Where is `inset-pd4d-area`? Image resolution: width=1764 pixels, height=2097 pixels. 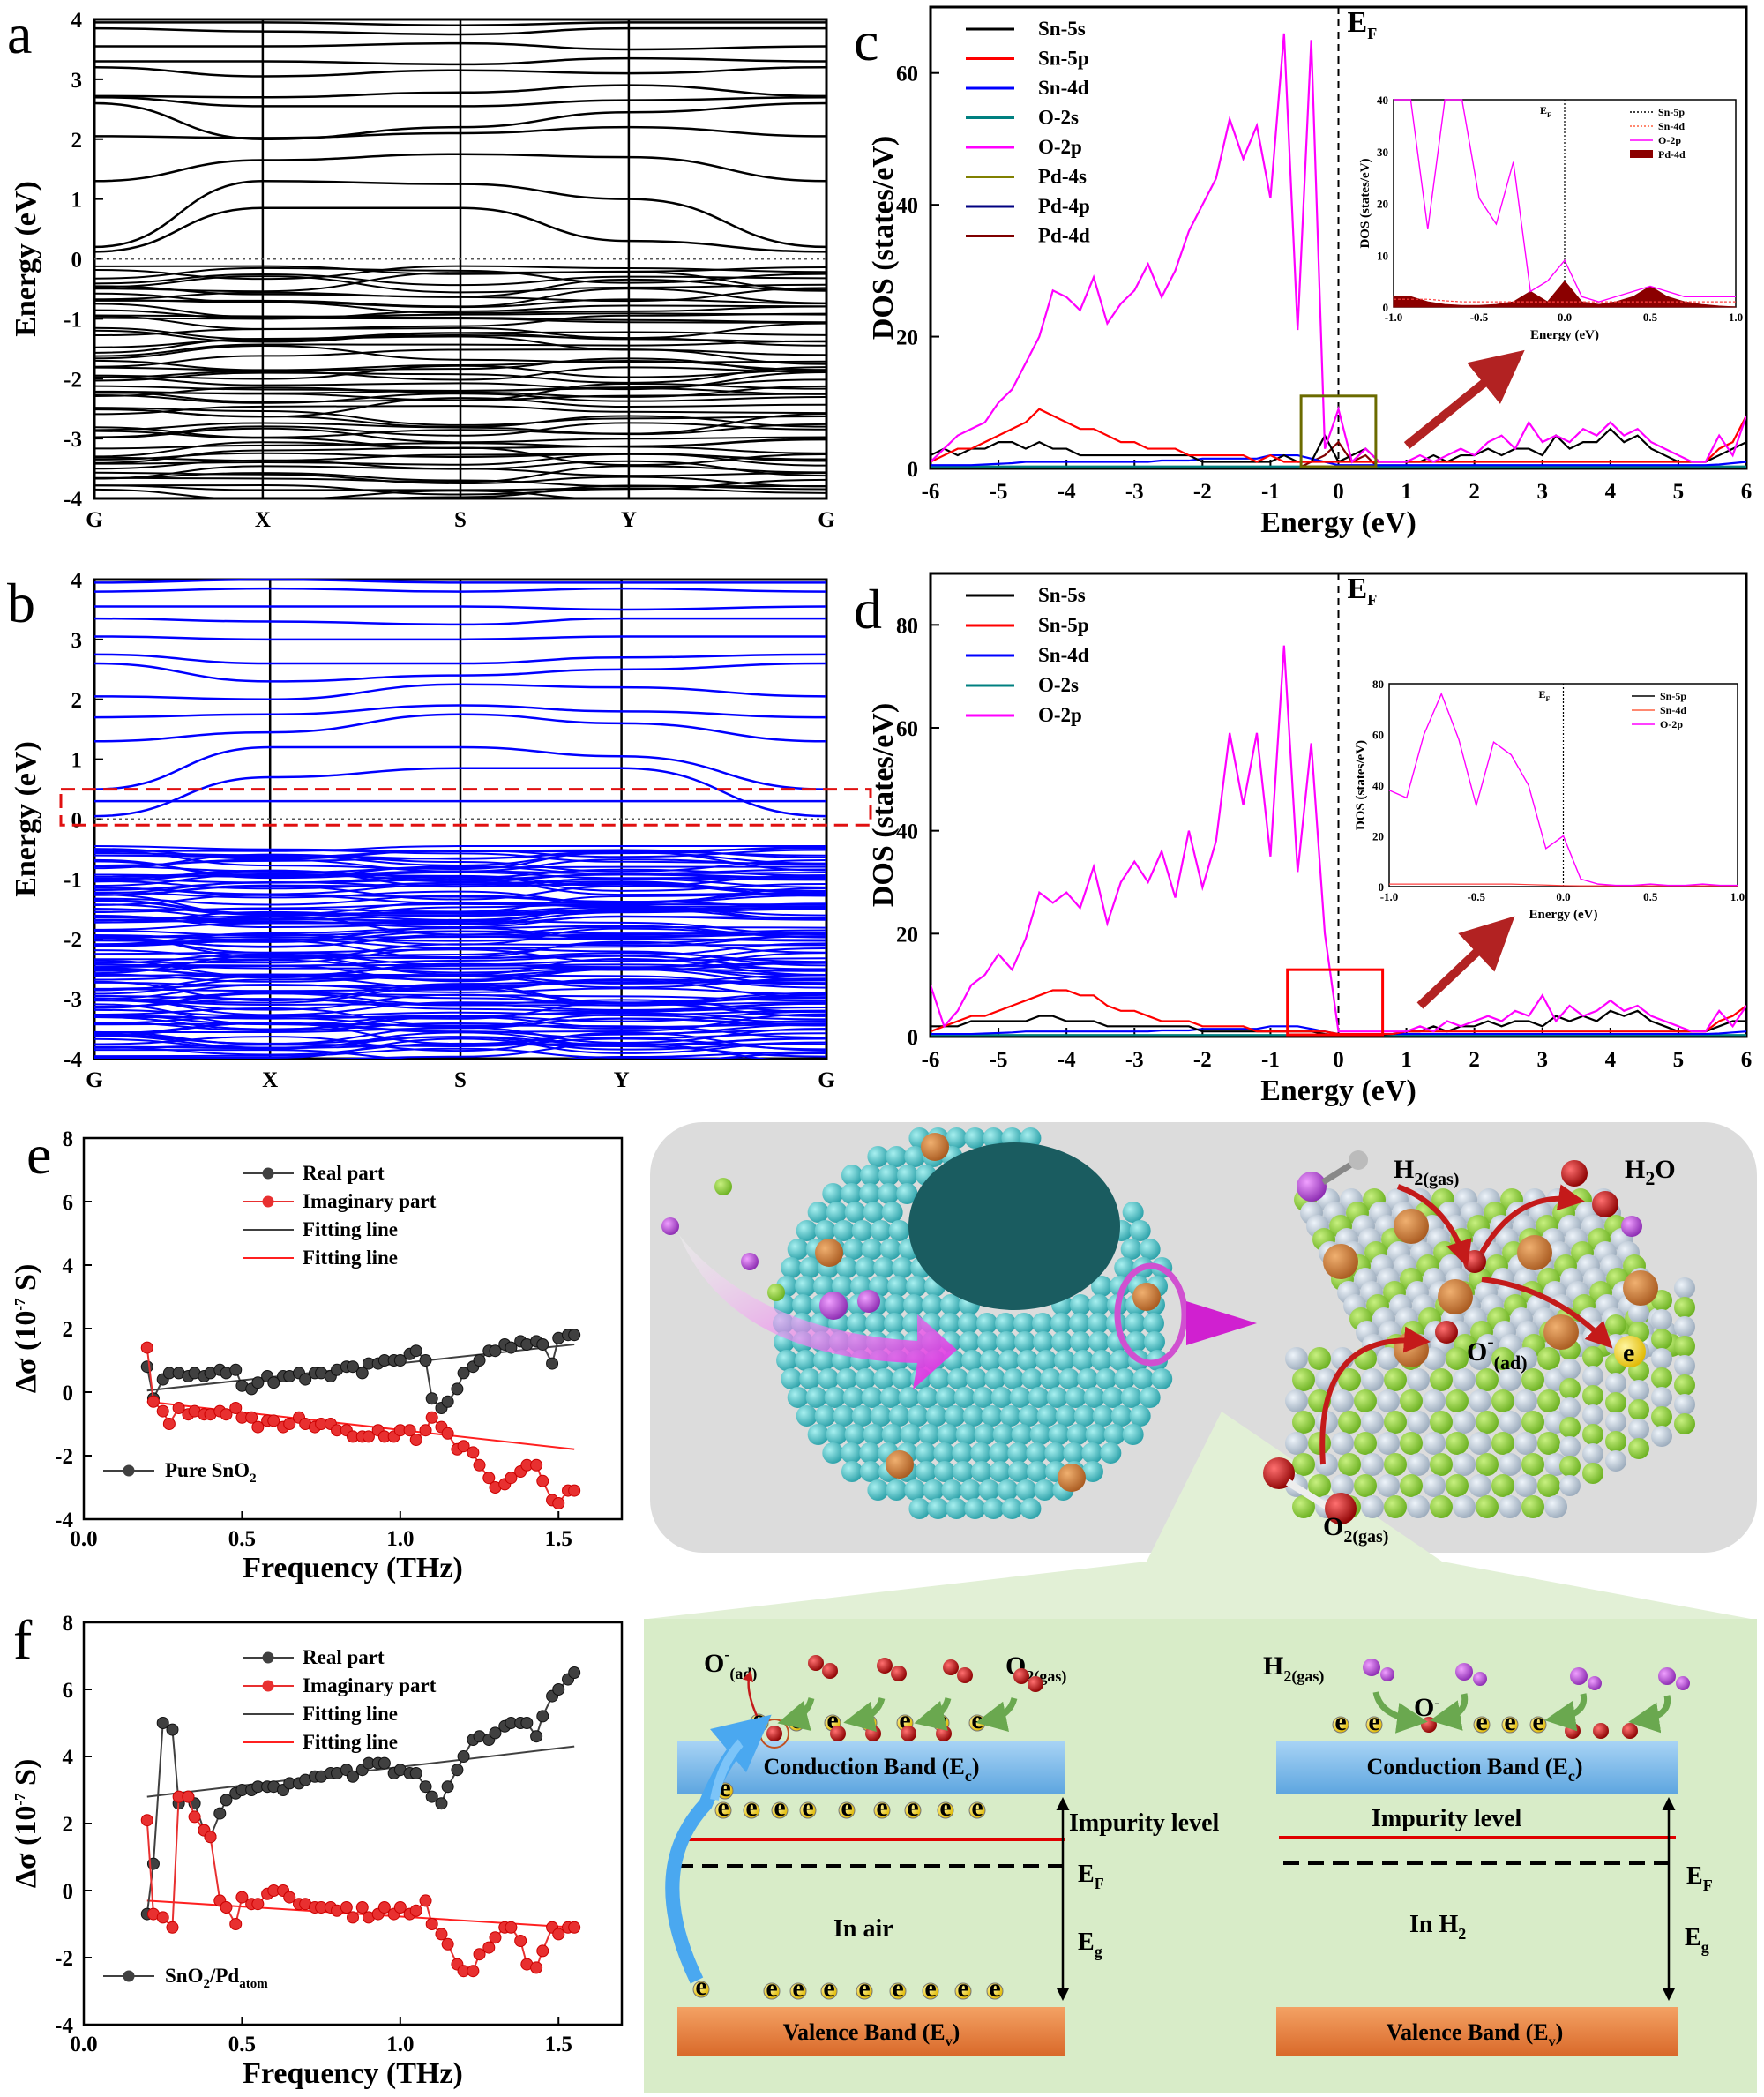
inset-pd4d-area is located at coordinates (1565, 294).